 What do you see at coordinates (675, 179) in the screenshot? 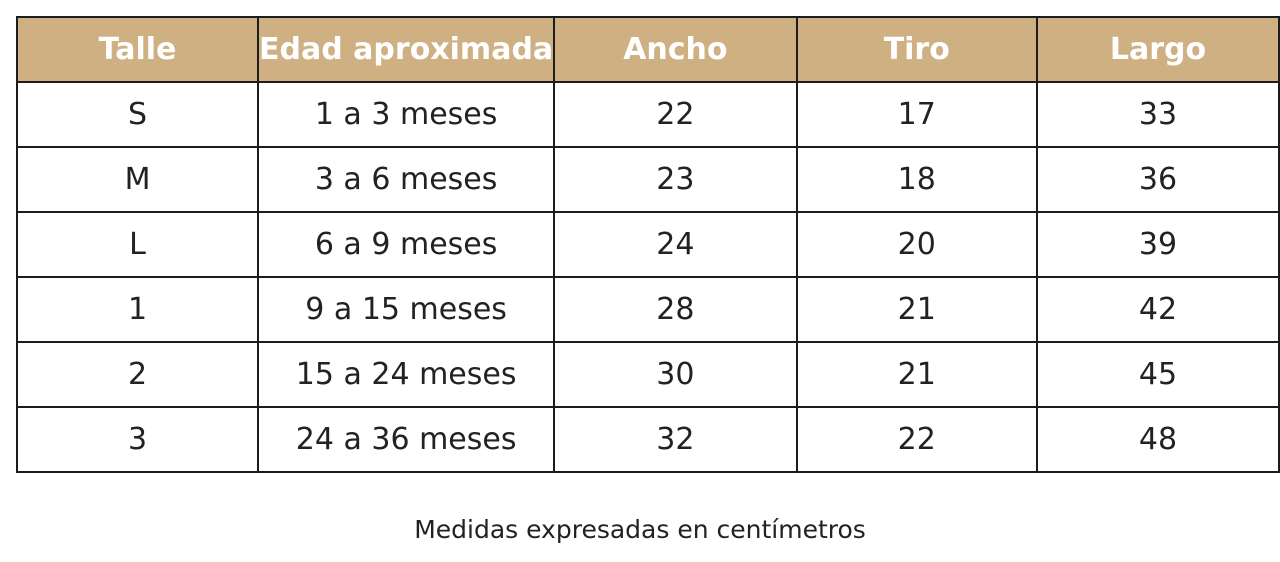
I see `cell-ancho: 23` at bounding box center [675, 179].